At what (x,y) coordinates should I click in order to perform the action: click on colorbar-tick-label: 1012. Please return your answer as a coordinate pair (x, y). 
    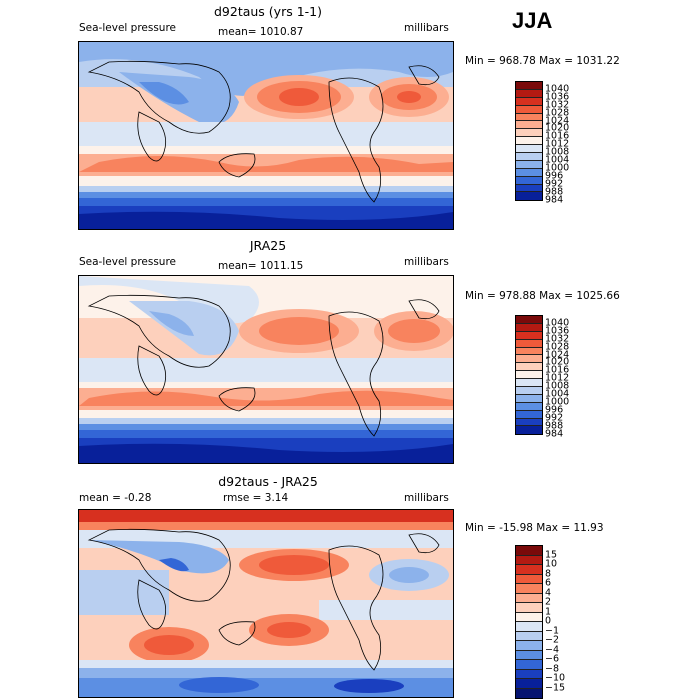
    Looking at the image, I should click on (557, 144).